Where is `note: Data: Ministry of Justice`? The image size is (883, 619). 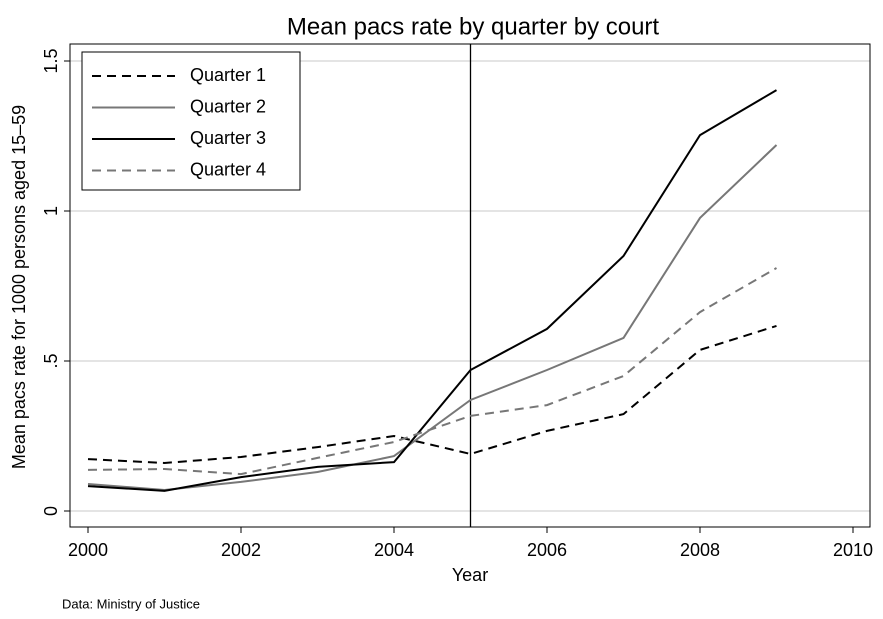
note: Data: Ministry of Justice is located at coordinates (131, 603).